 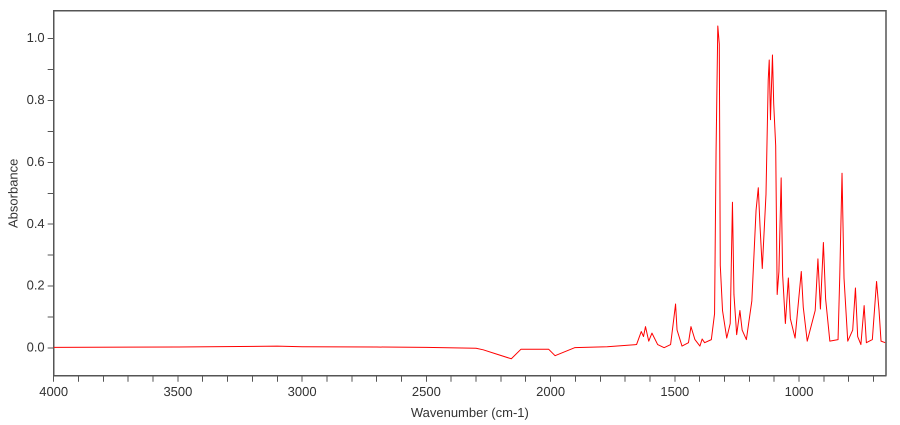 What do you see at coordinates (426, 392) in the screenshot?
I see `x-tick-label: 2500` at bounding box center [426, 392].